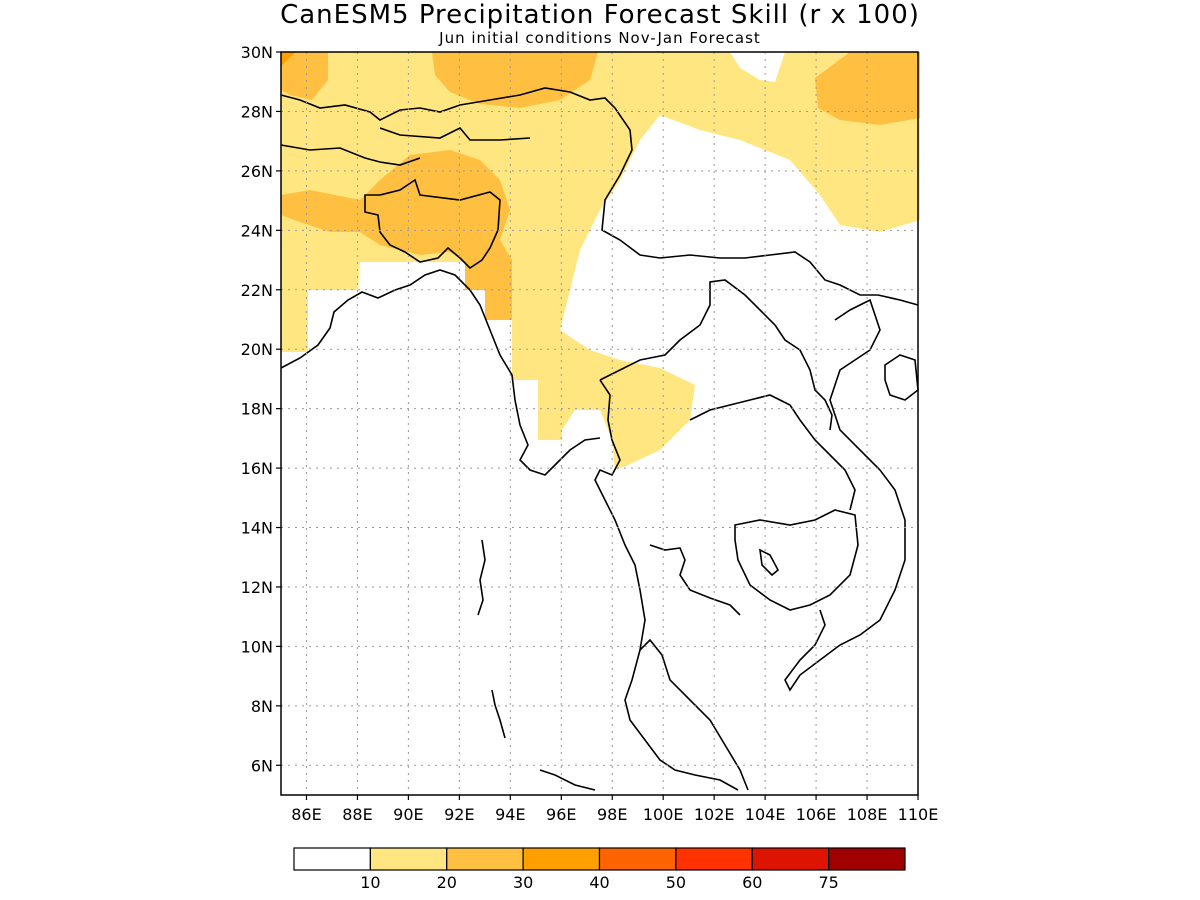  I want to click on coastline-gulf-thailand, so click(695, 580).